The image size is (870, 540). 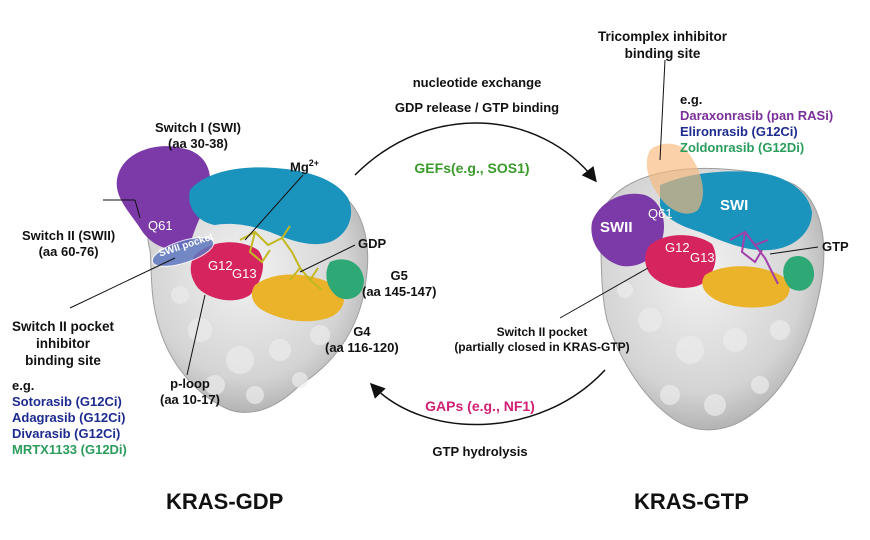 What do you see at coordinates (734, 205) in the screenshot?
I see `gtp-swi-label: SWI` at bounding box center [734, 205].